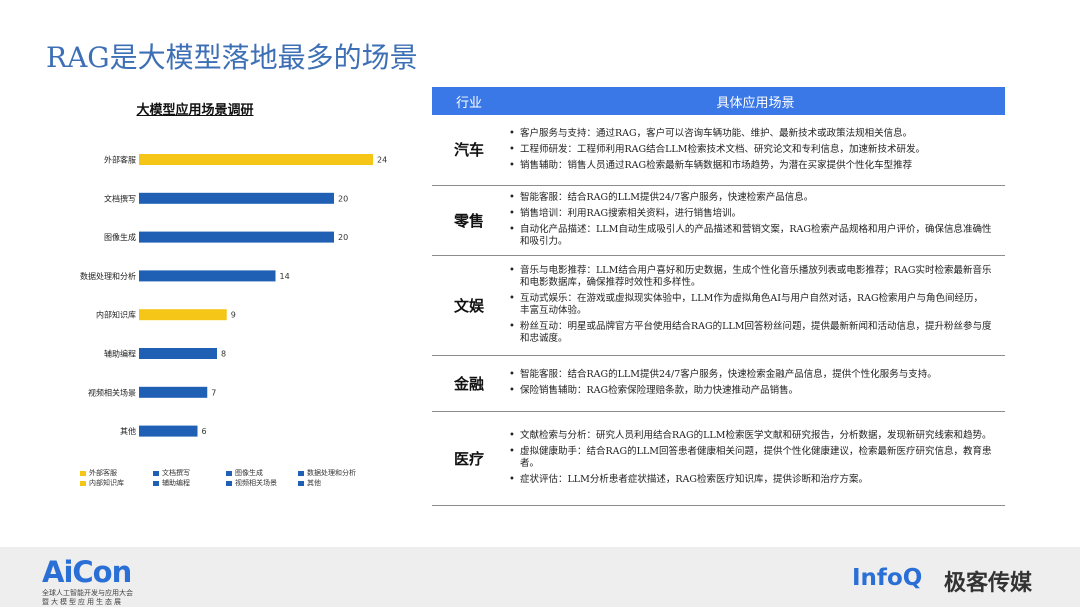 The width and height of the screenshot is (1080, 607). What do you see at coordinates (195, 110) in the screenshot?
I see `chart-title: 大模型应用场景调研` at bounding box center [195, 110].